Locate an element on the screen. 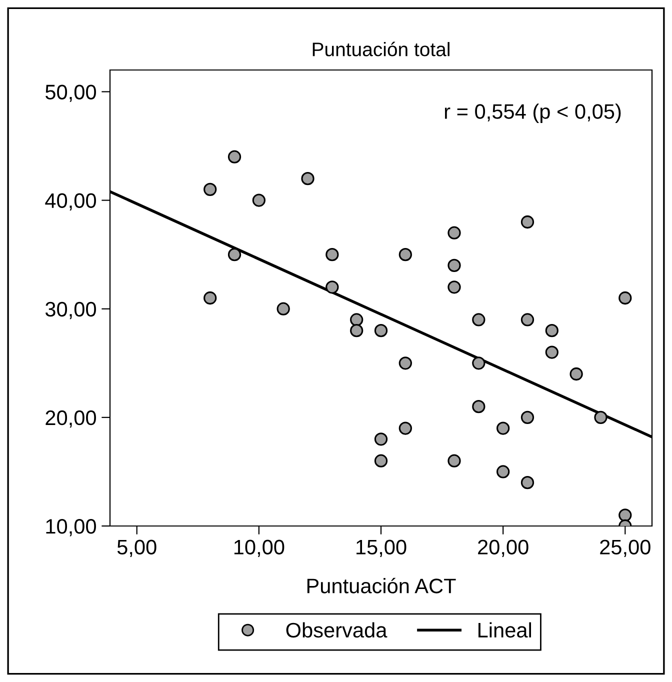 The width and height of the screenshot is (672, 682). y-tick-label: 40,00 is located at coordinates (70, 201).